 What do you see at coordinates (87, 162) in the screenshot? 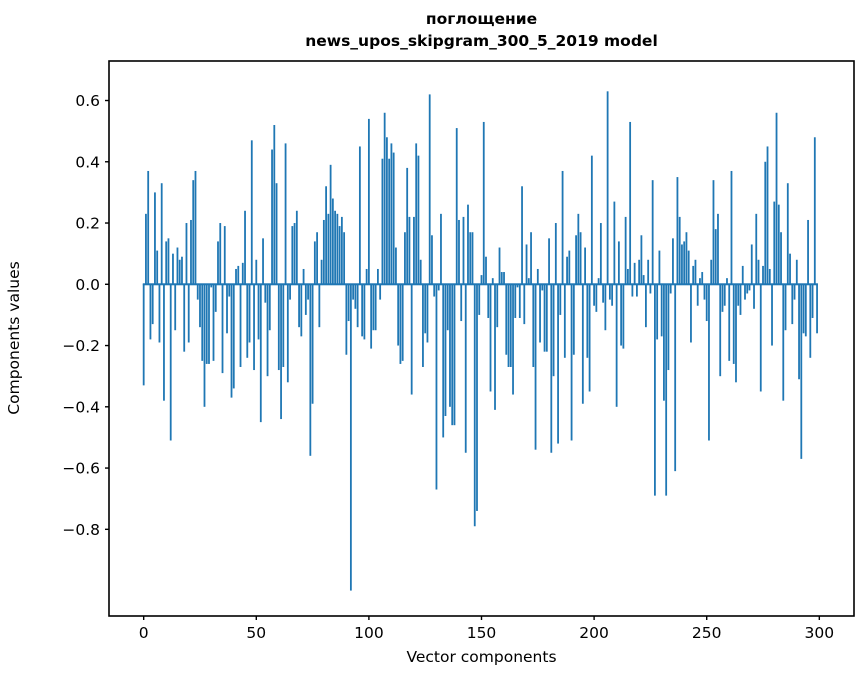
I see `y-tick-label: 0.4` at bounding box center [87, 162].